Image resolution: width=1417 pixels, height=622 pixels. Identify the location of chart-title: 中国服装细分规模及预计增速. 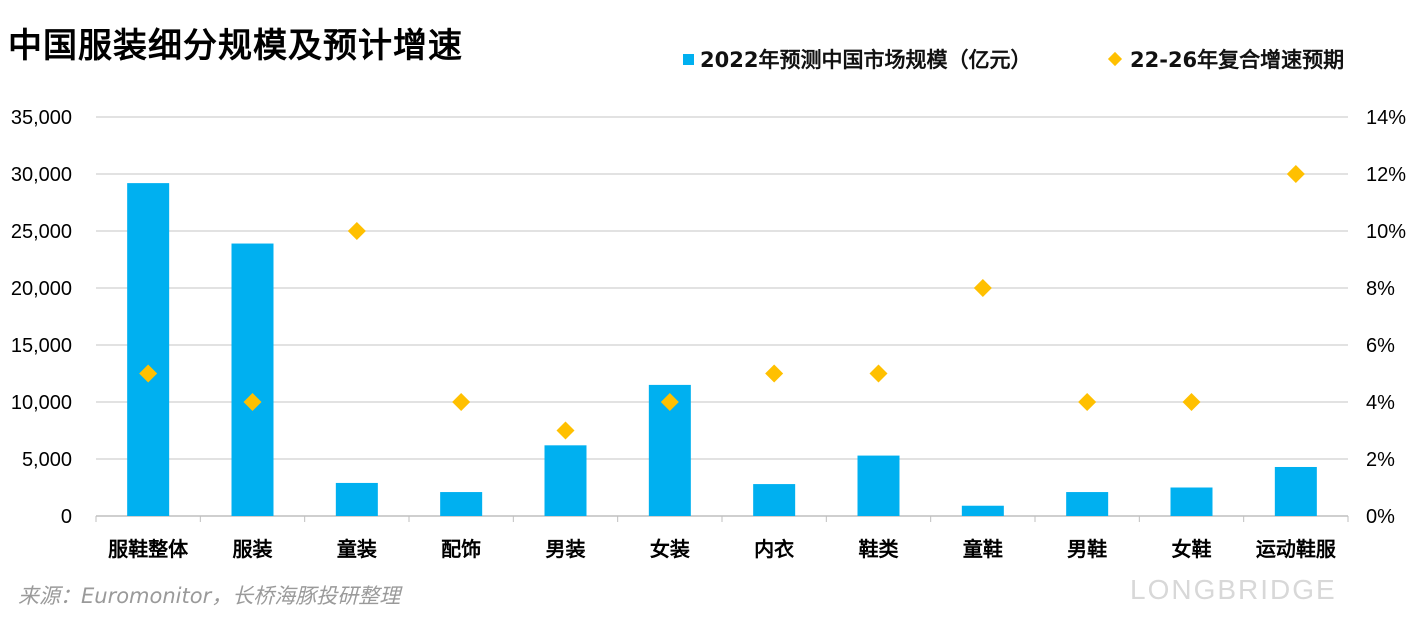
(235, 46).